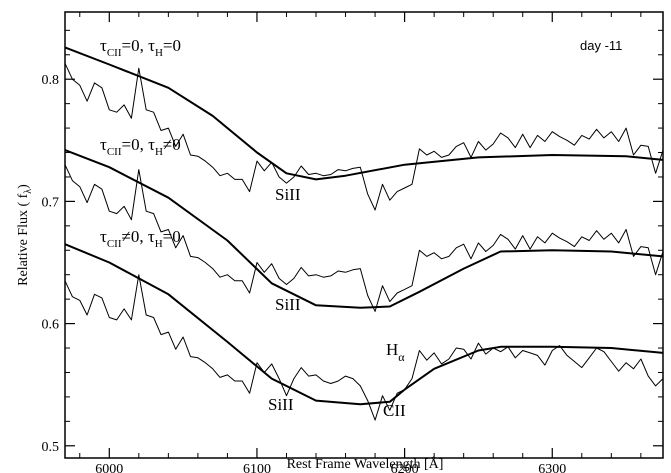 This screenshot has width=671, height=473. I want to click on label-top: τCII=0, τH=0, so click(140, 47).